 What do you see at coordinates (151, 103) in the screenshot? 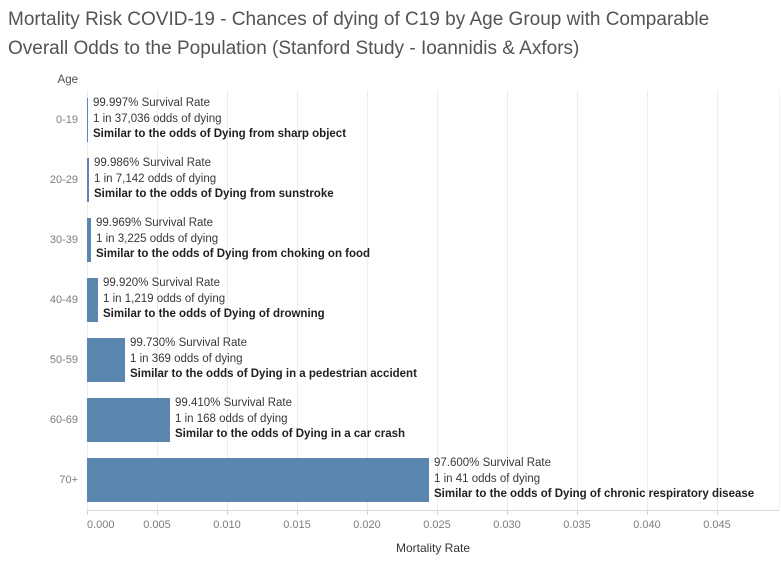
I see `survival-rate-text: 99.997% Survival Rate` at bounding box center [151, 103].